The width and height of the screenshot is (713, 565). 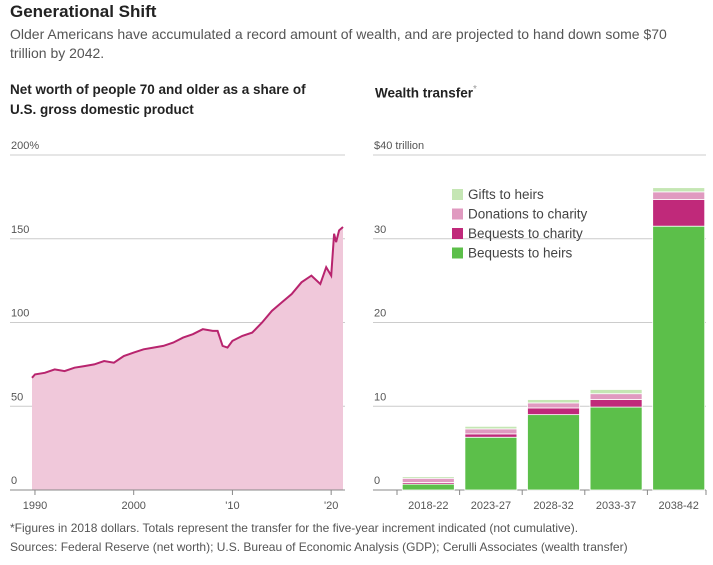 I want to click on y-tick-label: 10, so click(x=380, y=397).